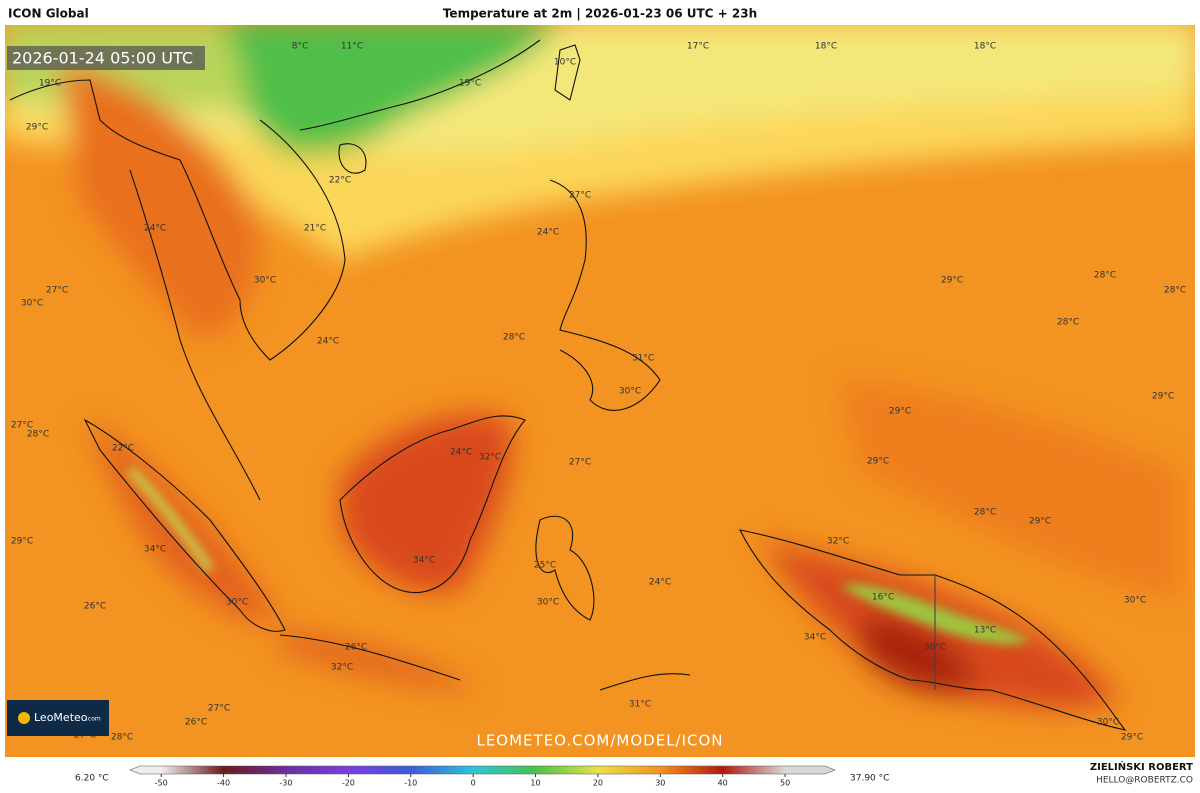  What do you see at coordinates (785, 783) in the screenshot?
I see `colorbar-tick-label: 50` at bounding box center [785, 783].